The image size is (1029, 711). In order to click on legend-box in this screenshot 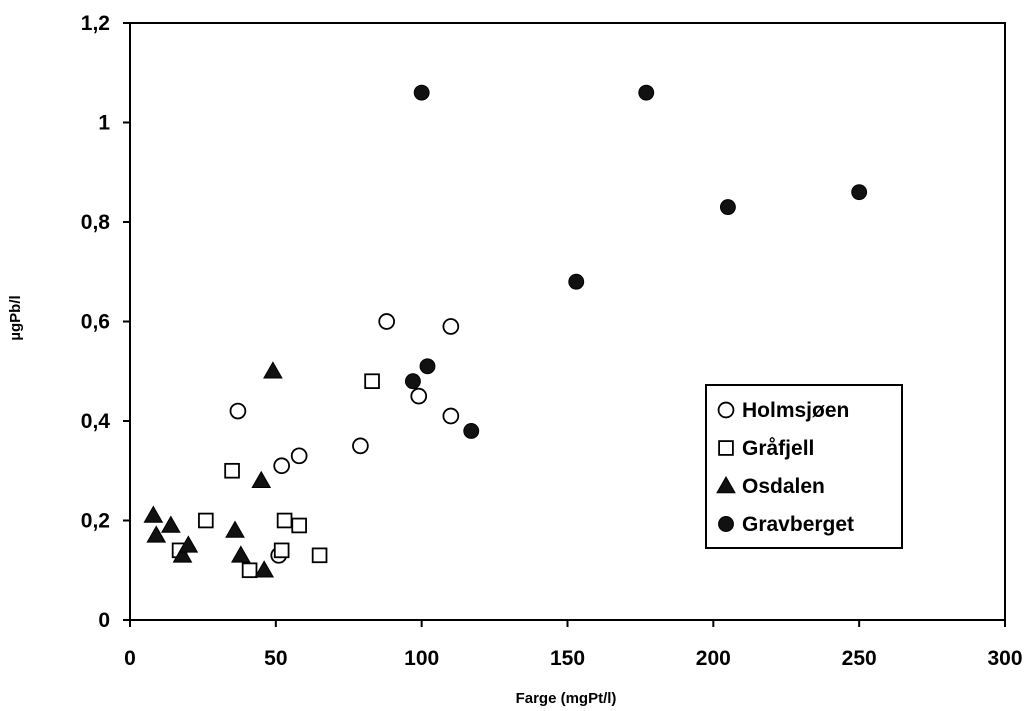, I will do `click(804, 466)`.